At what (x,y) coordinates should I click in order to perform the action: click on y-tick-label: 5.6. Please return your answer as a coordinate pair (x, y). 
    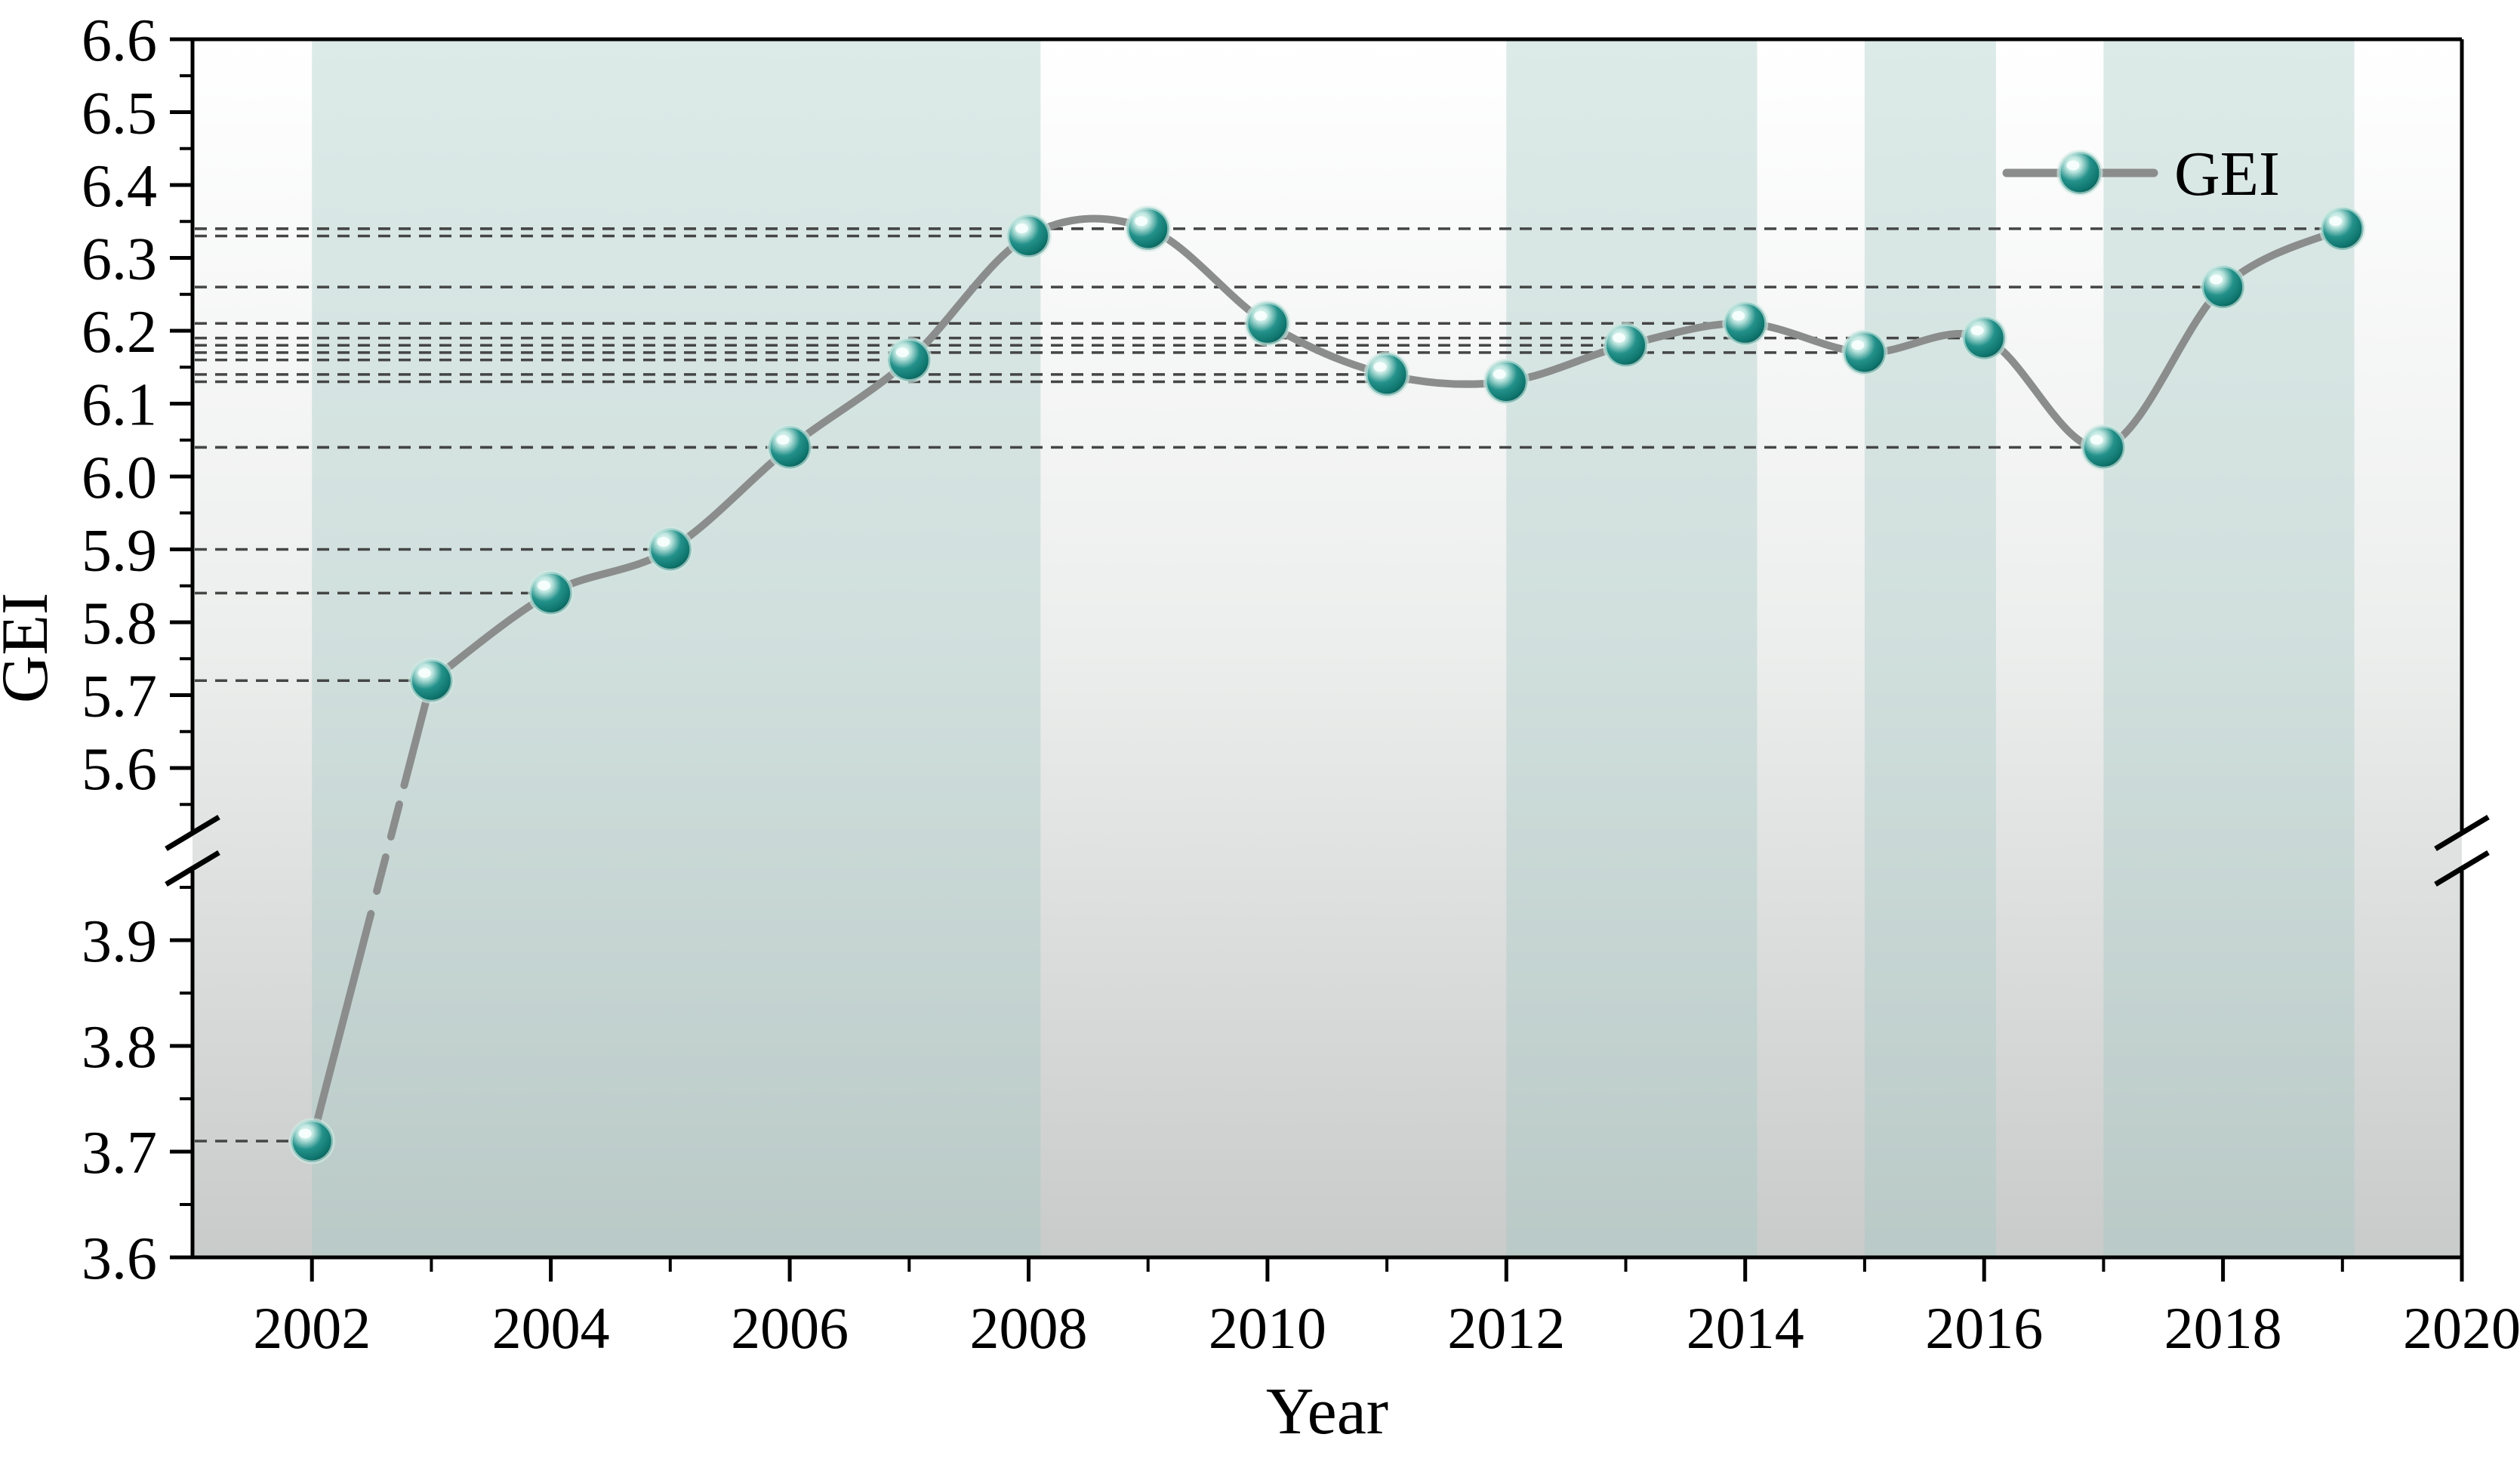
    Looking at the image, I should click on (119, 769).